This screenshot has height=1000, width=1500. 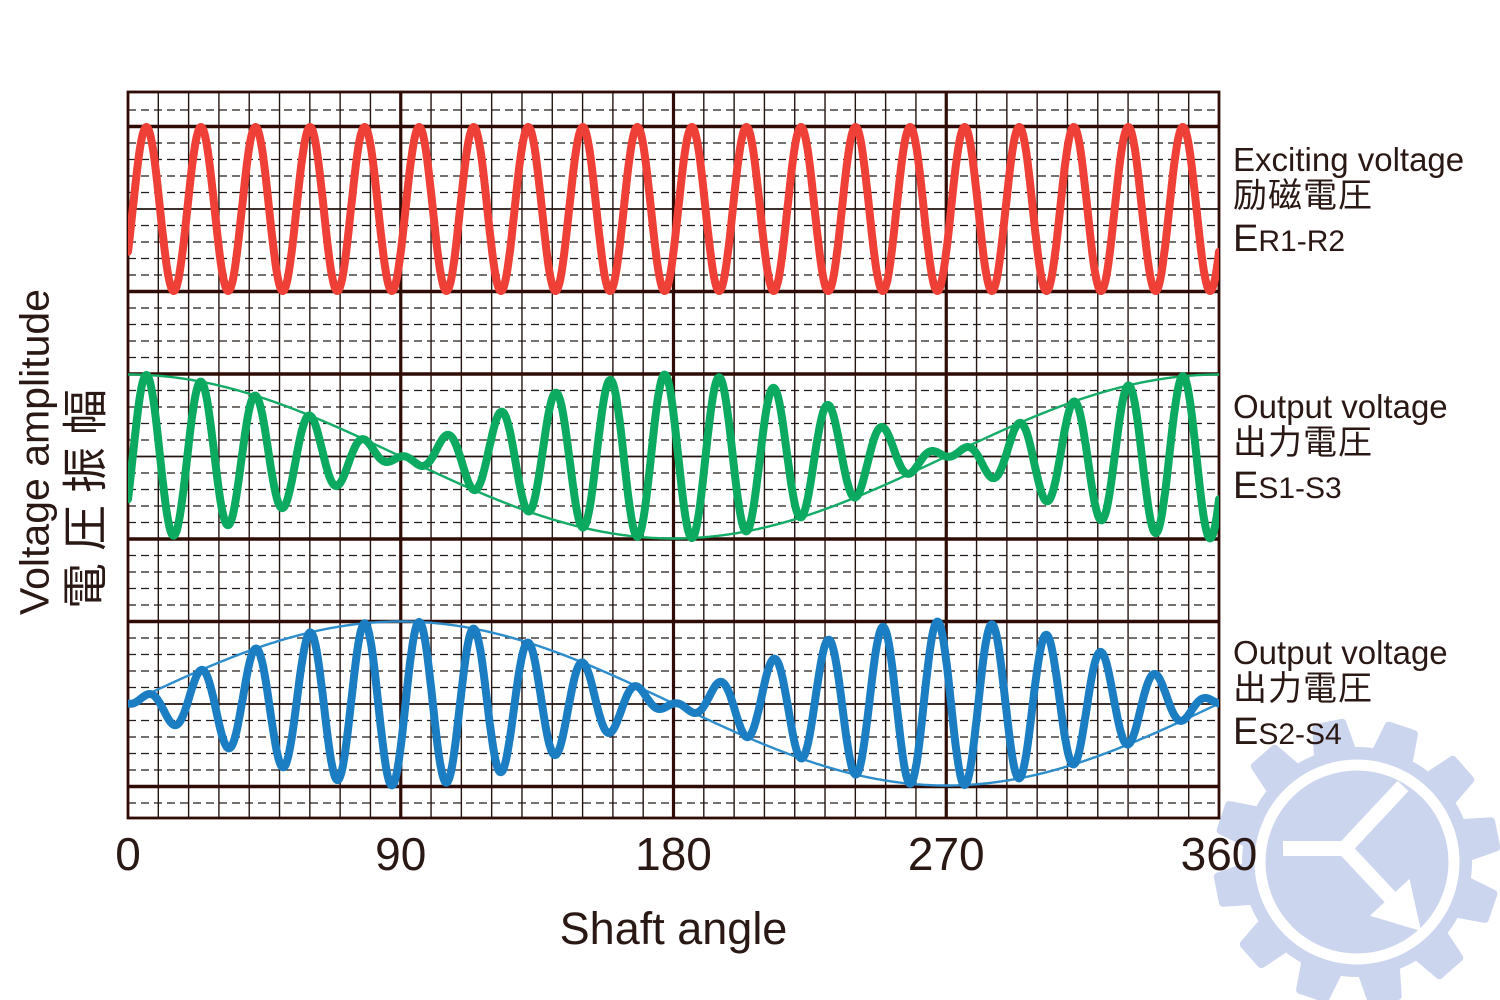 What do you see at coordinates (34, 452) in the screenshot?
I see `y-axis-label-en: Voltage amplitude` at bounding box center [34, 452].